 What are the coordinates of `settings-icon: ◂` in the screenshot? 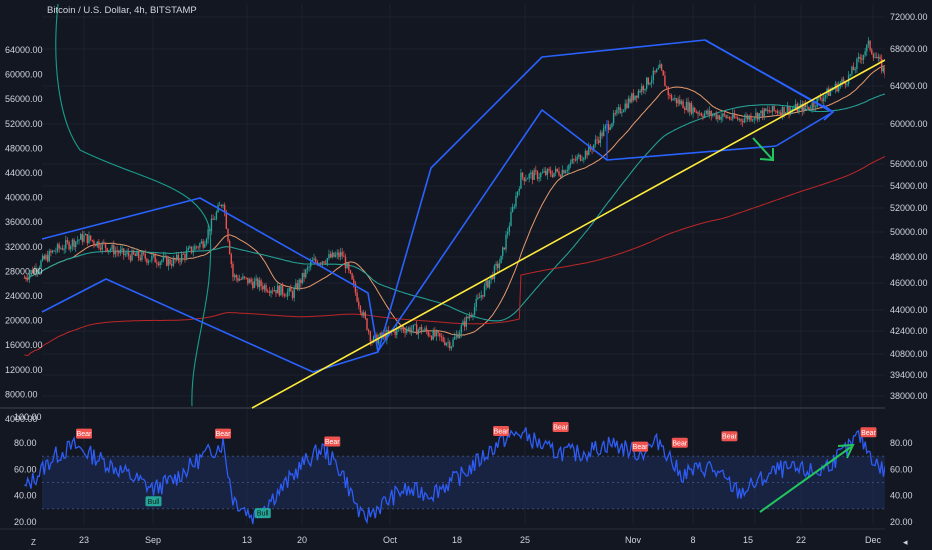 It's located at (905, 542).